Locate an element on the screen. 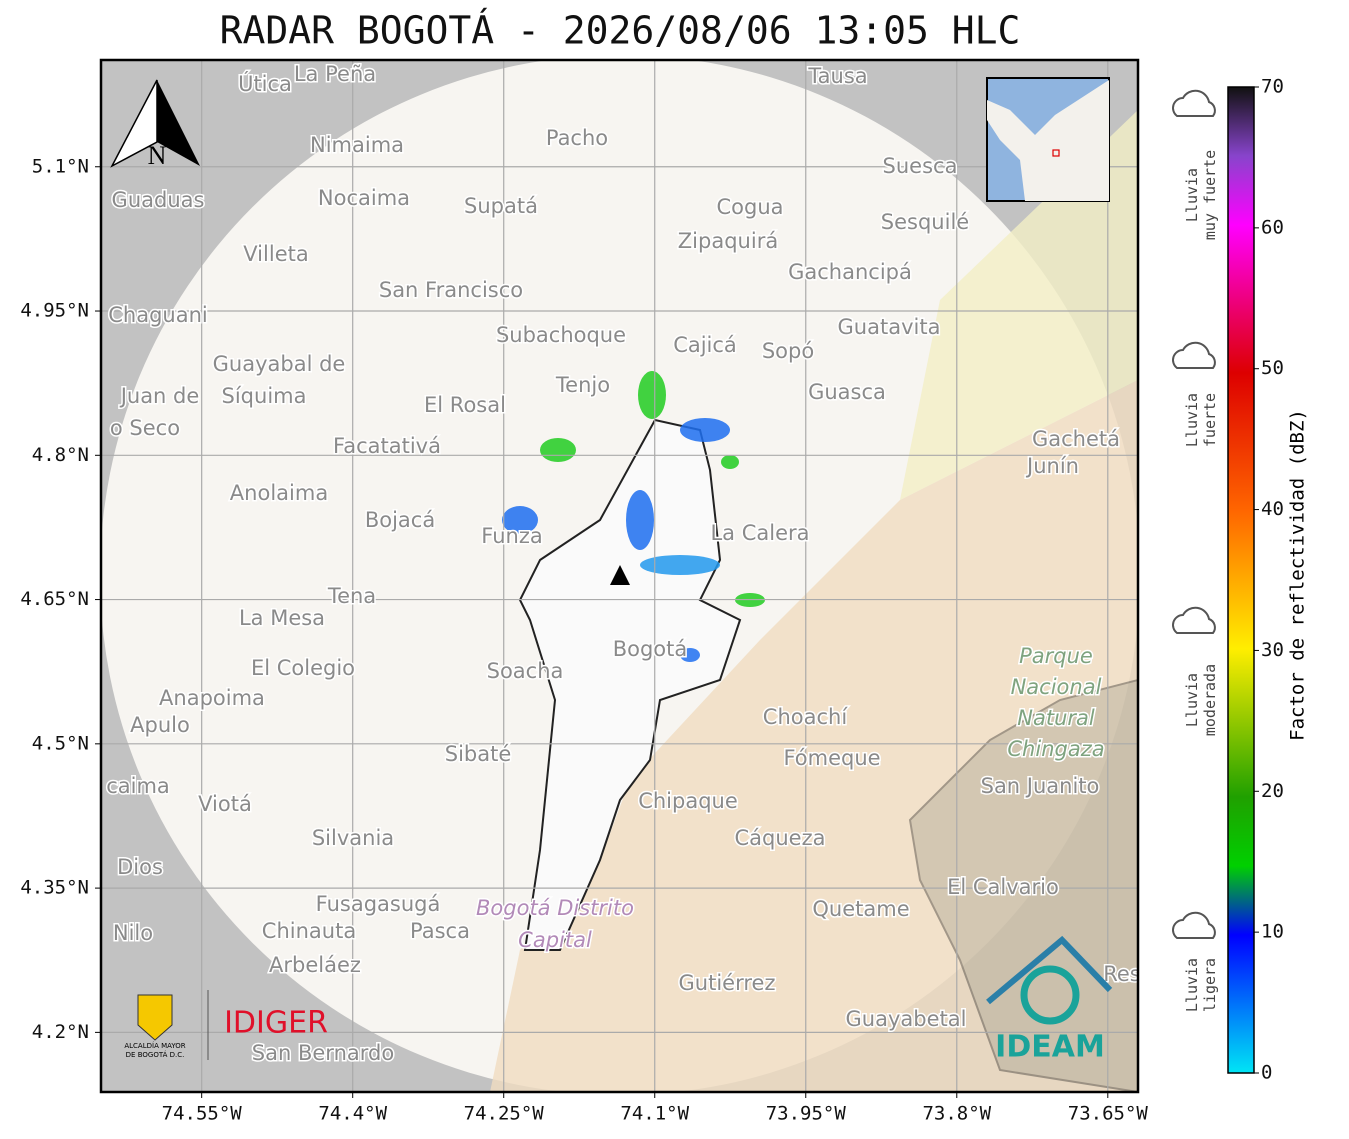 The height and width of the screenshot is (1139, 1349). place-label: Tena is located at coordinates (351, 596).